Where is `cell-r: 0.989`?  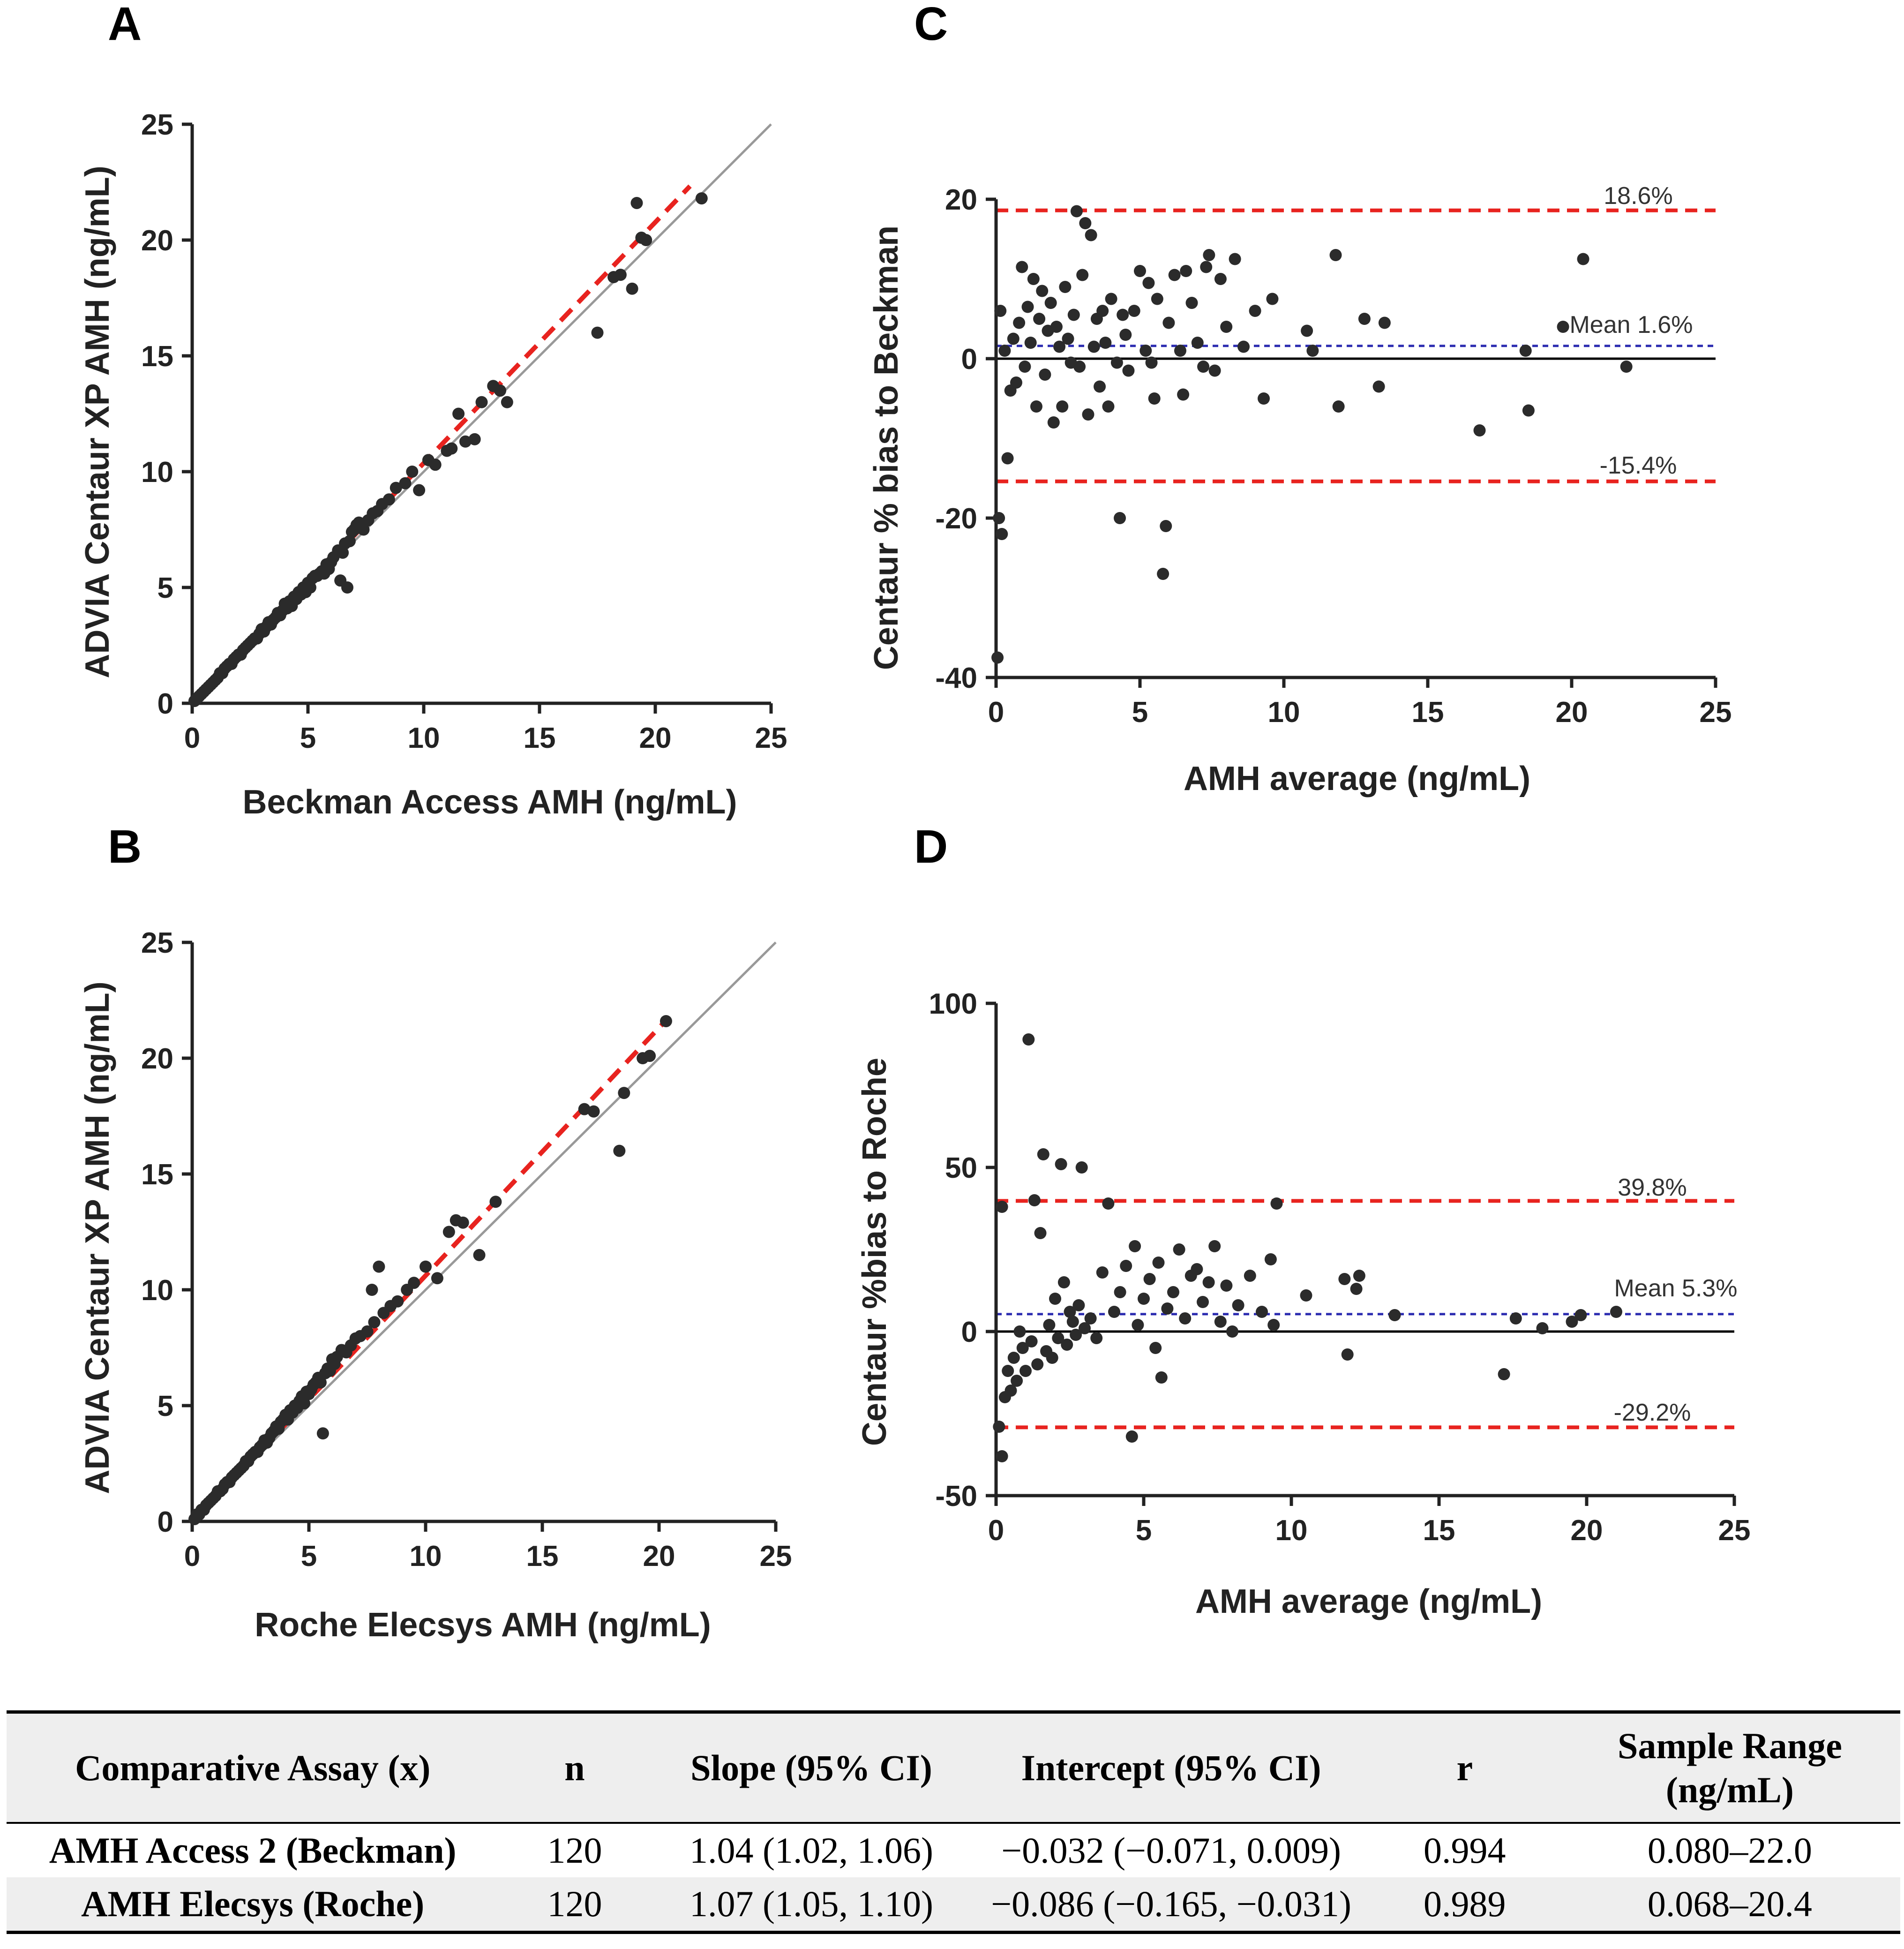 cell-r: 0.989 is located at coordinates (1465, 1904).